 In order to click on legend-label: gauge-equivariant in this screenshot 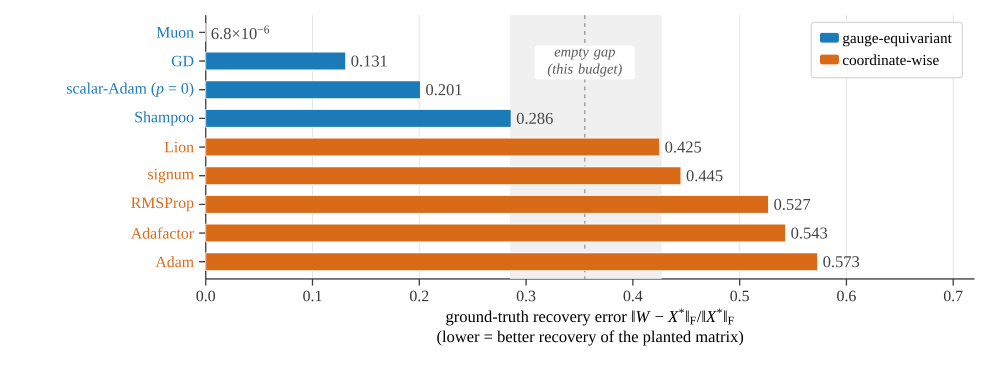, I will do `click(897, 39)`.